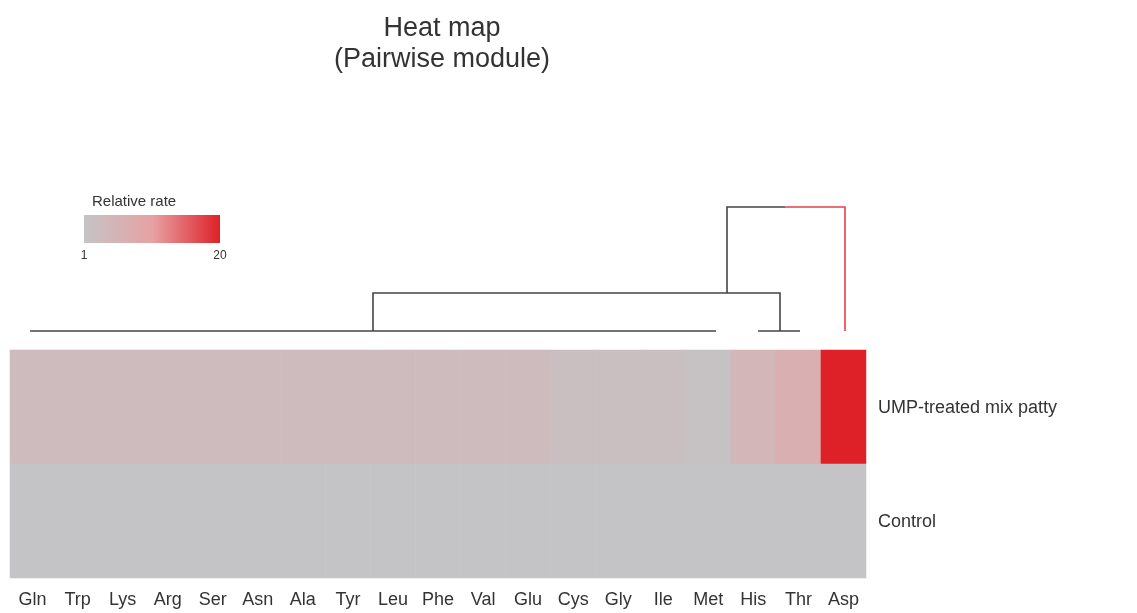 The height and width of the screenshot is (613, 1137). I want to click on x-tick-label: Met, so click(708, 599).